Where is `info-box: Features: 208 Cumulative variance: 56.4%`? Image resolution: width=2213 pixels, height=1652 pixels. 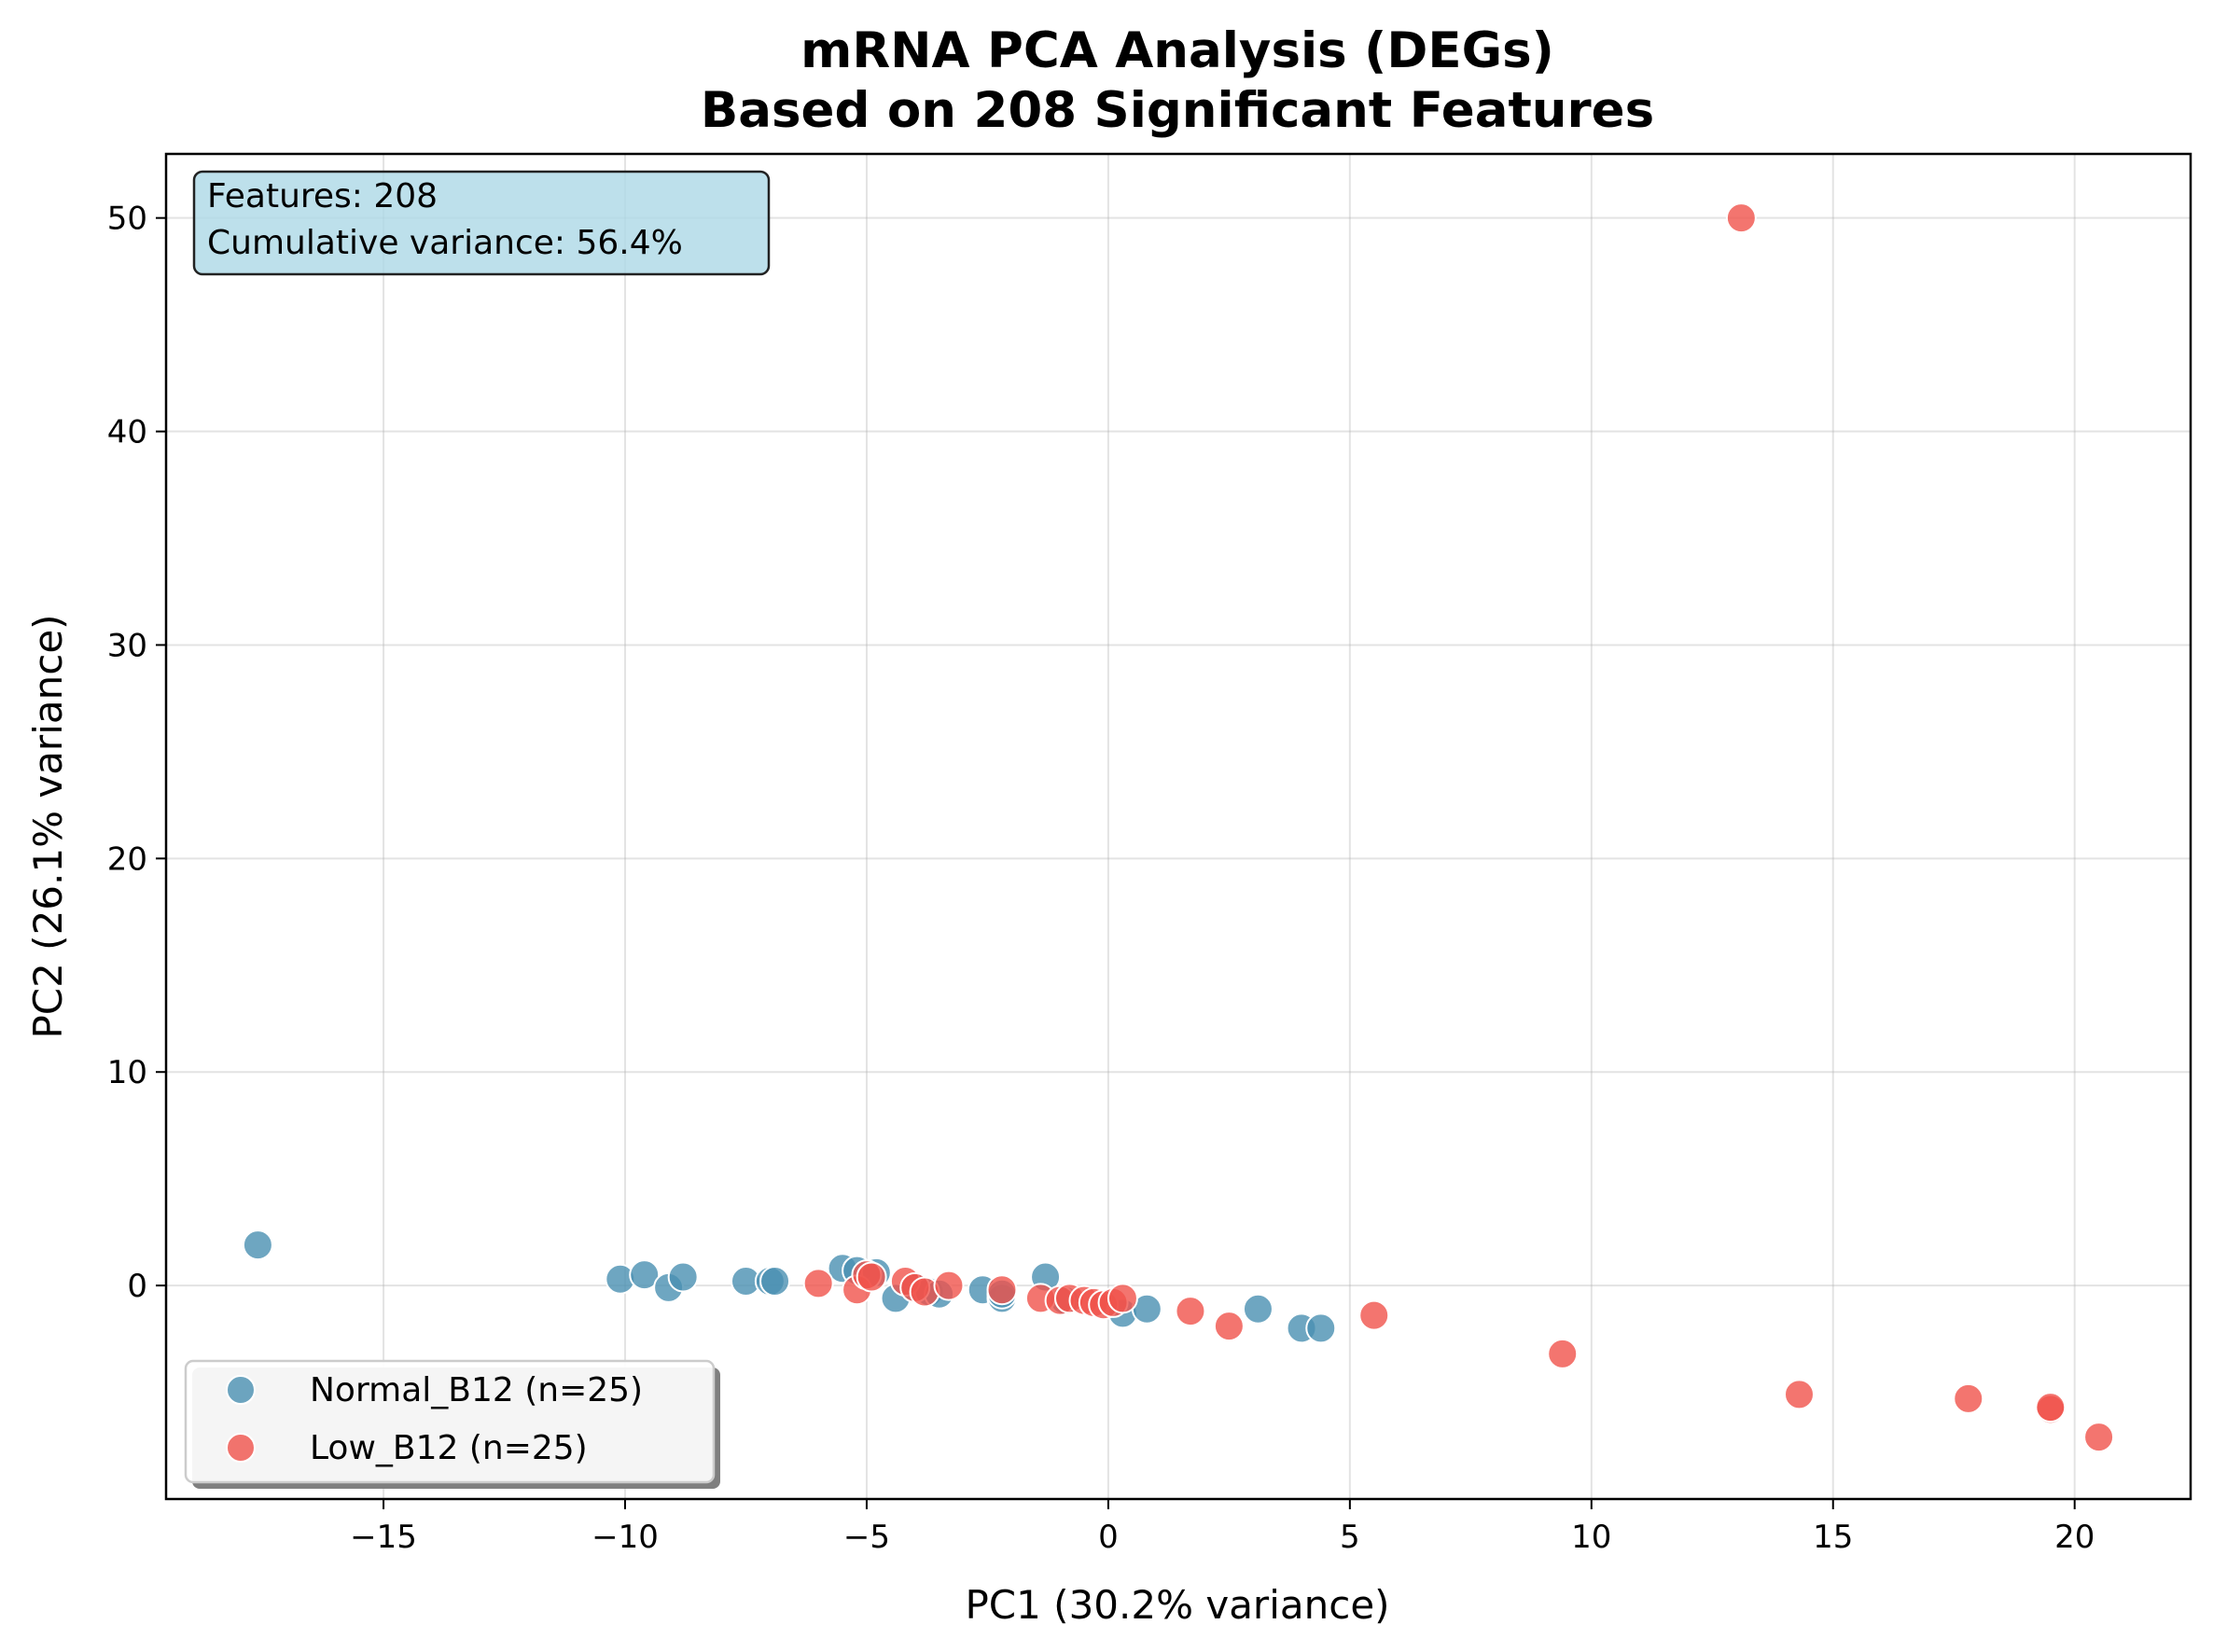
info-box: Features: 208 Cumulative variance: 56.4% is located at coordinates (481, 223).